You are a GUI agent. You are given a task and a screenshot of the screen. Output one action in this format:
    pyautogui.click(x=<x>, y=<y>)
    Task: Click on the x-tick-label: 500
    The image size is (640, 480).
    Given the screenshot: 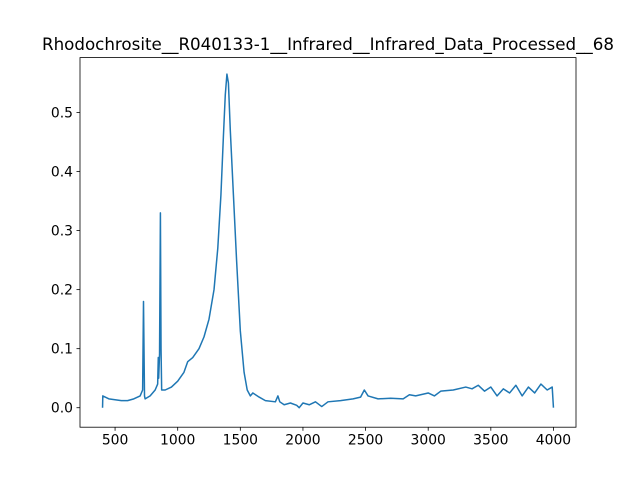 What is the action you would take?
    pyautogui.click(x=115, y=441)
    